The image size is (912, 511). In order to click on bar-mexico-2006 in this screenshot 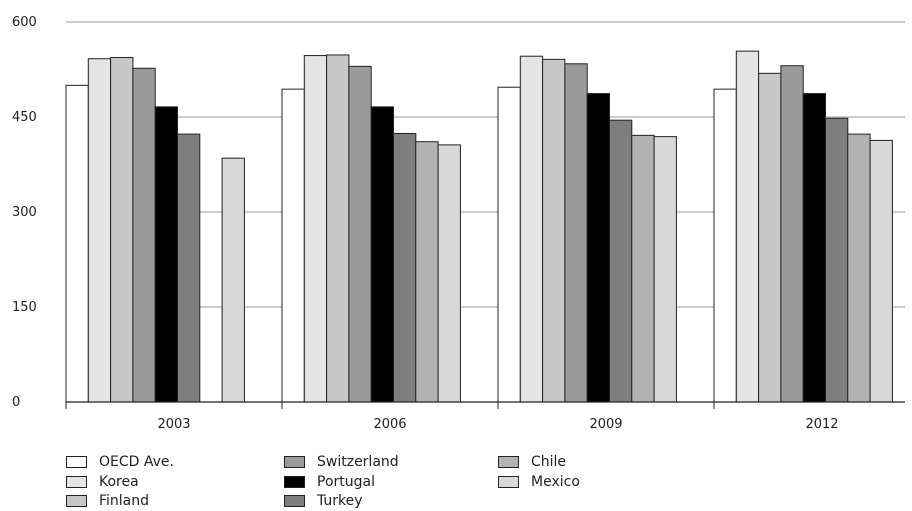, I will do `click(449, 273)`.